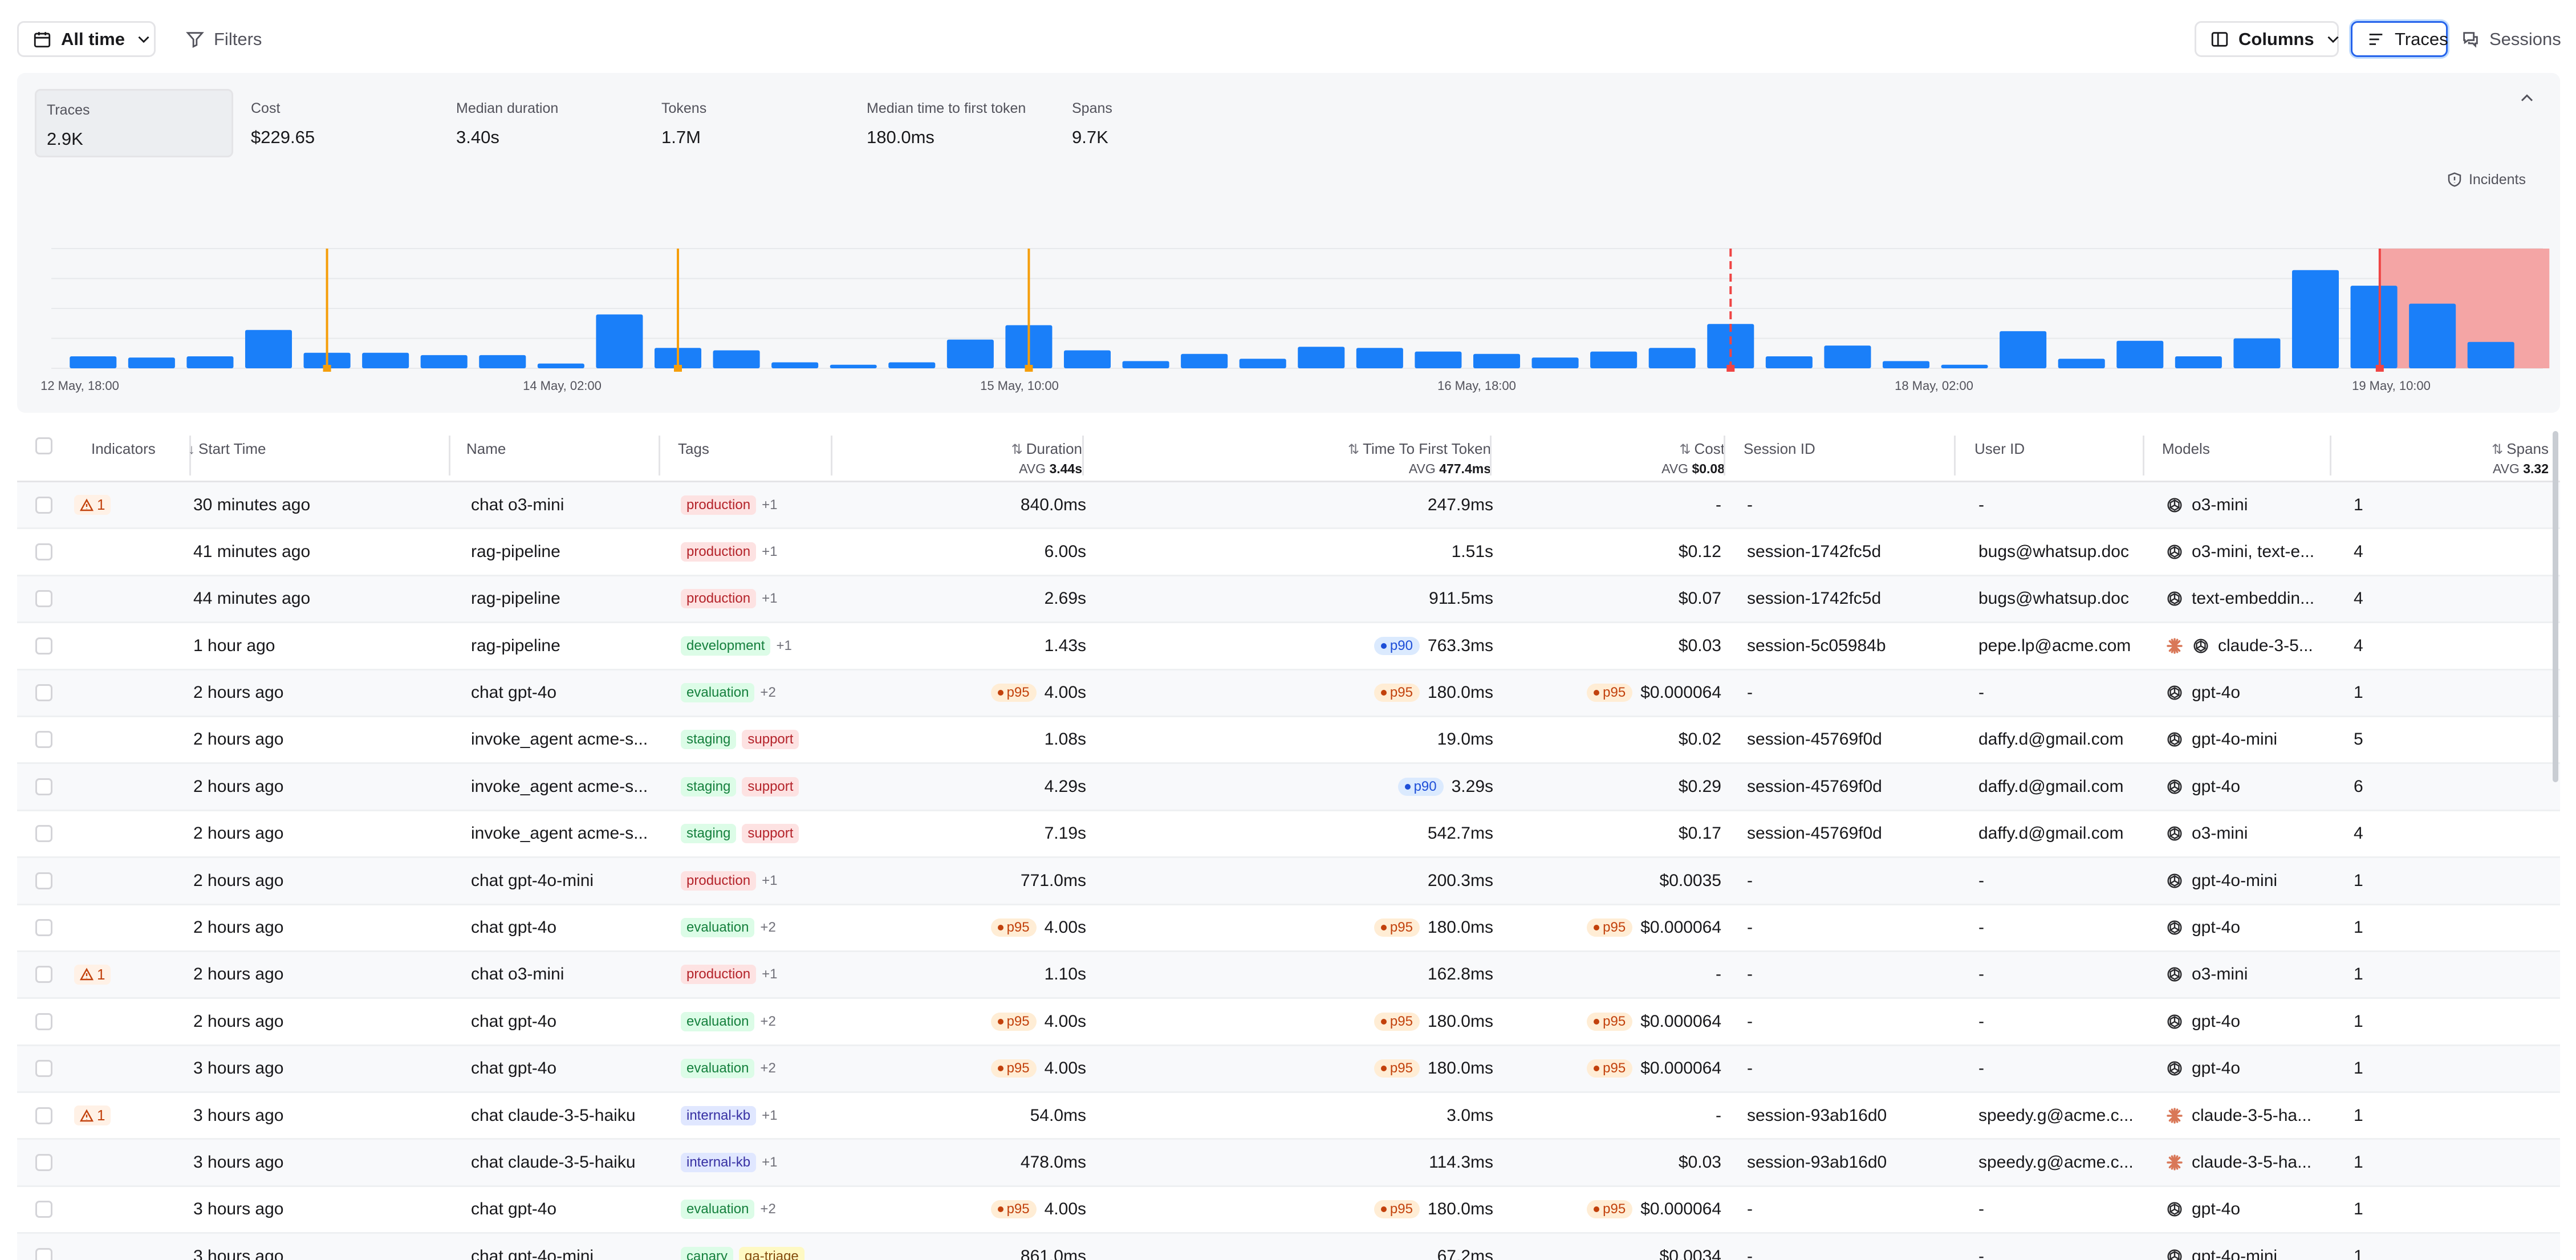 The width and height of the screenshot is (2576, 1260). Describe the element at coordinates (515, 598) in the screenshot. I see `name-cell: rag-pipeline` at that location.